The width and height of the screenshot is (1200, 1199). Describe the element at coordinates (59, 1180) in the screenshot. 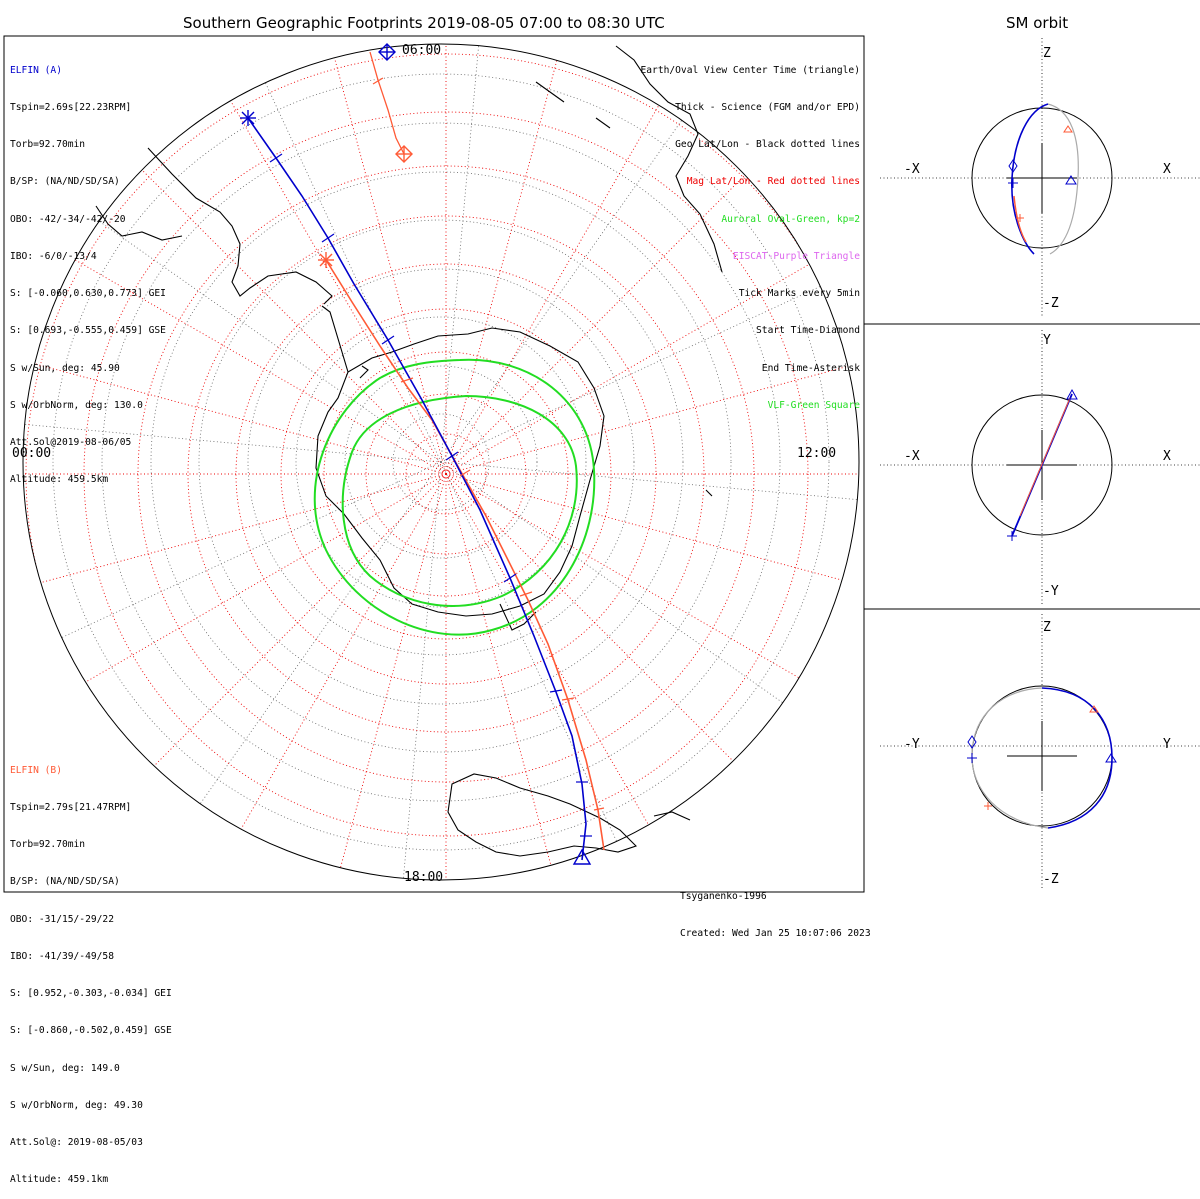

I see `elfin-b-line: Altitude: 459.1km` at that location.